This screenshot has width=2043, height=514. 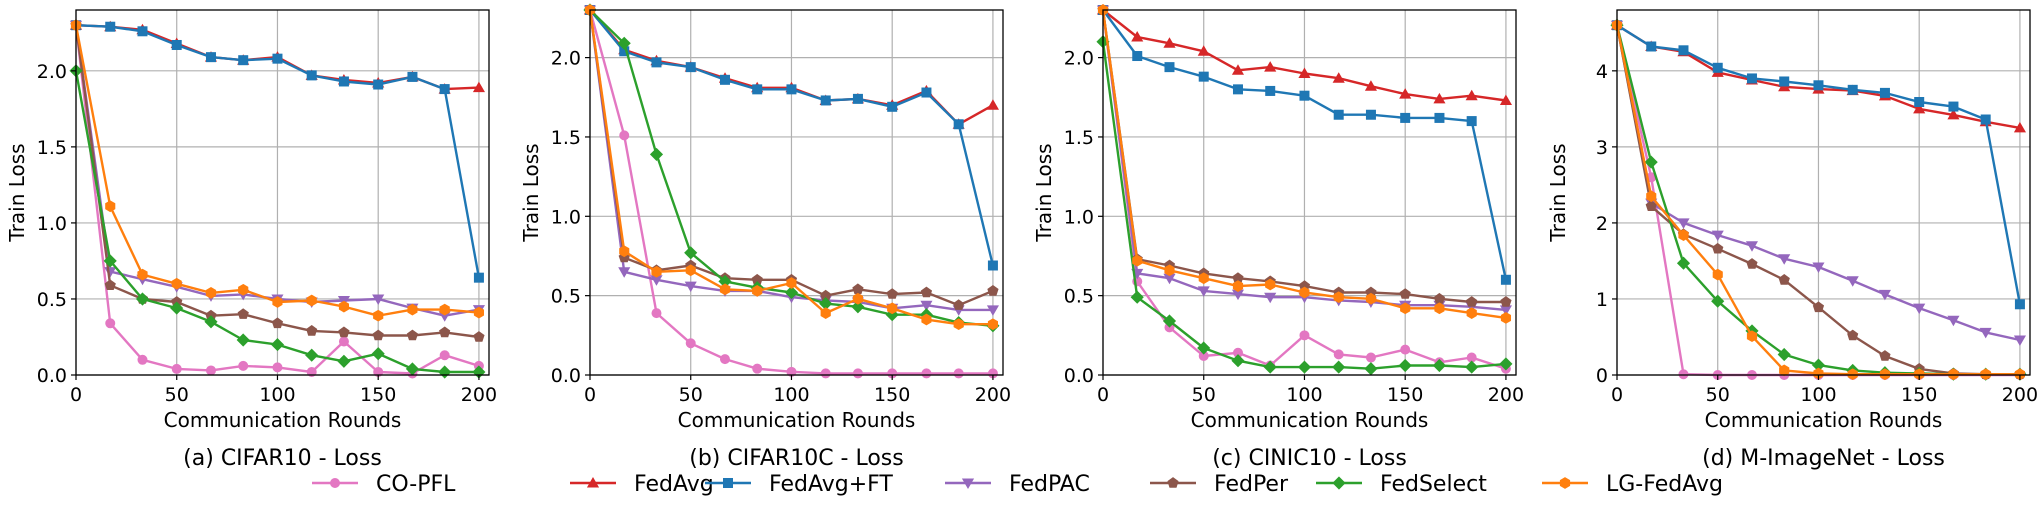 What do you see at coordinates (1602, 300) in the screenshot?
I see `y-tick-label: 1` at bounding box center [1602, 300].